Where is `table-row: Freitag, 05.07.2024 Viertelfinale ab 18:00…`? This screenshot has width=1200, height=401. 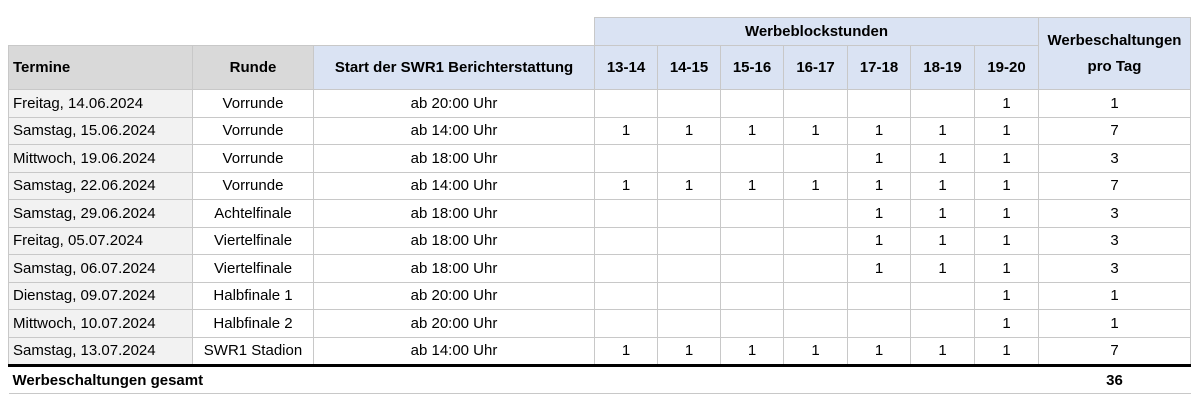 table-row: Freitag, 05.07.2024 Viertelfinale ab 18:00… is located at coordinates (599, 240).